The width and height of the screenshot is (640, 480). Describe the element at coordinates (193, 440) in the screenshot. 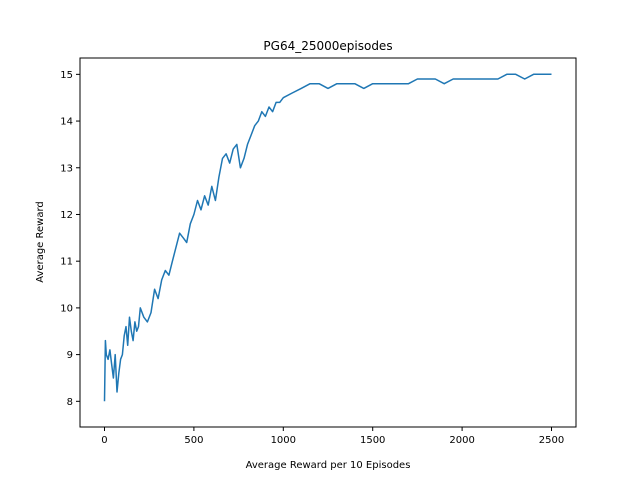

I see `x-tick-label: 500` at that location.